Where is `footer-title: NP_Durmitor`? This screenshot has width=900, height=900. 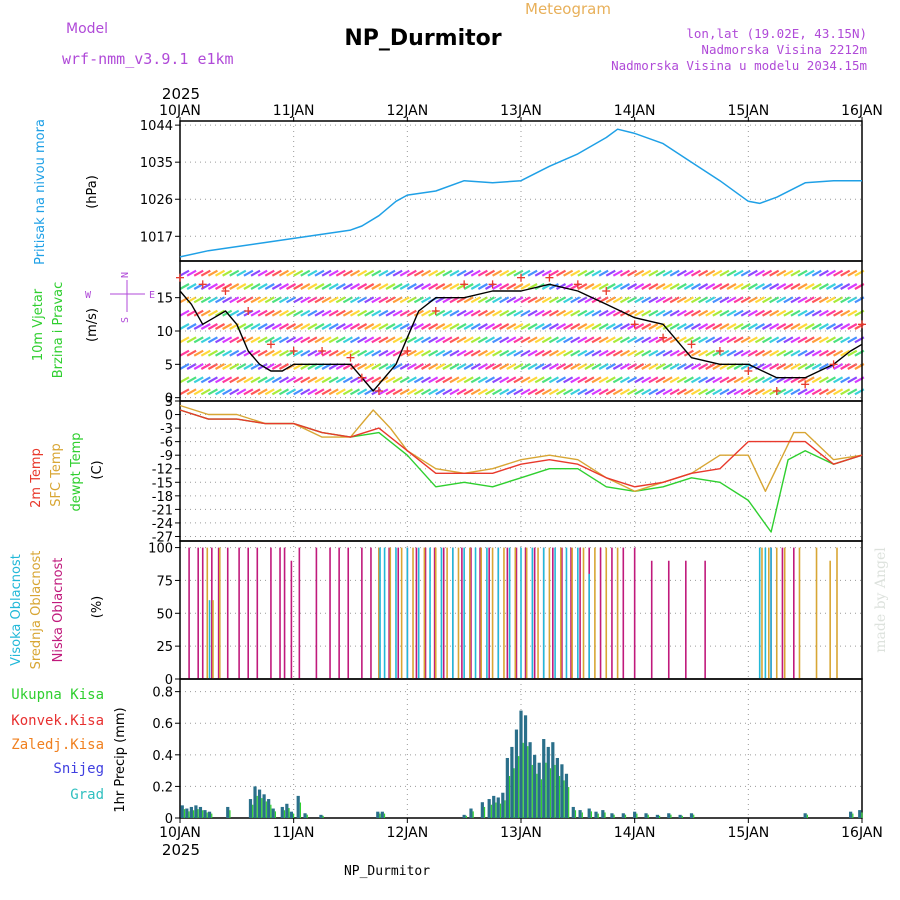
footer-title: NP_Durmitor is located at coordinates (387, 871).